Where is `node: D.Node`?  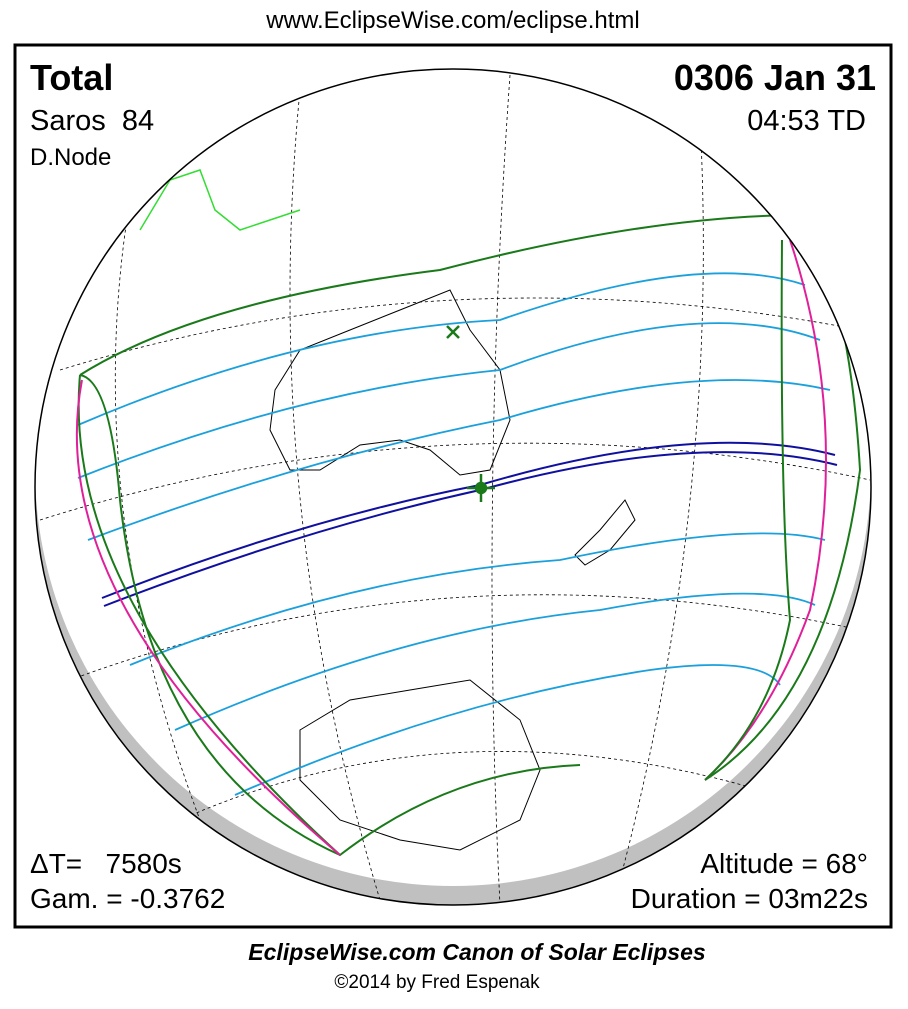
node: D.Node is located at coordinates (70, 157).